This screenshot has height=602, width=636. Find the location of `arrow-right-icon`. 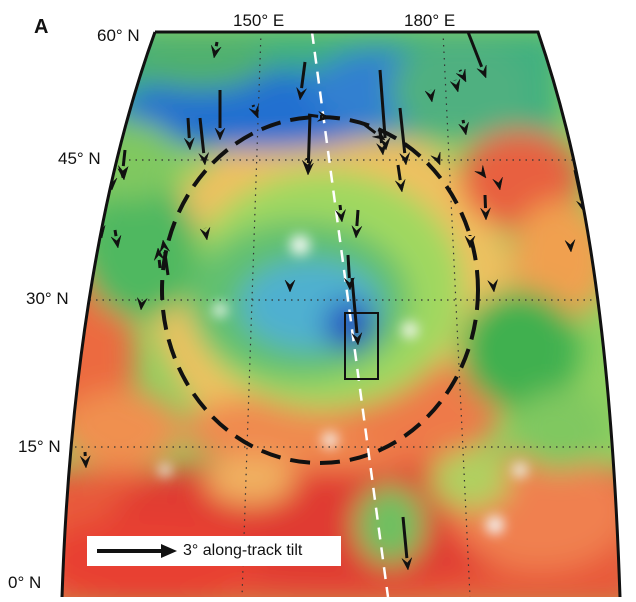

arrow-right-icon is located at coordinates (137, 551).